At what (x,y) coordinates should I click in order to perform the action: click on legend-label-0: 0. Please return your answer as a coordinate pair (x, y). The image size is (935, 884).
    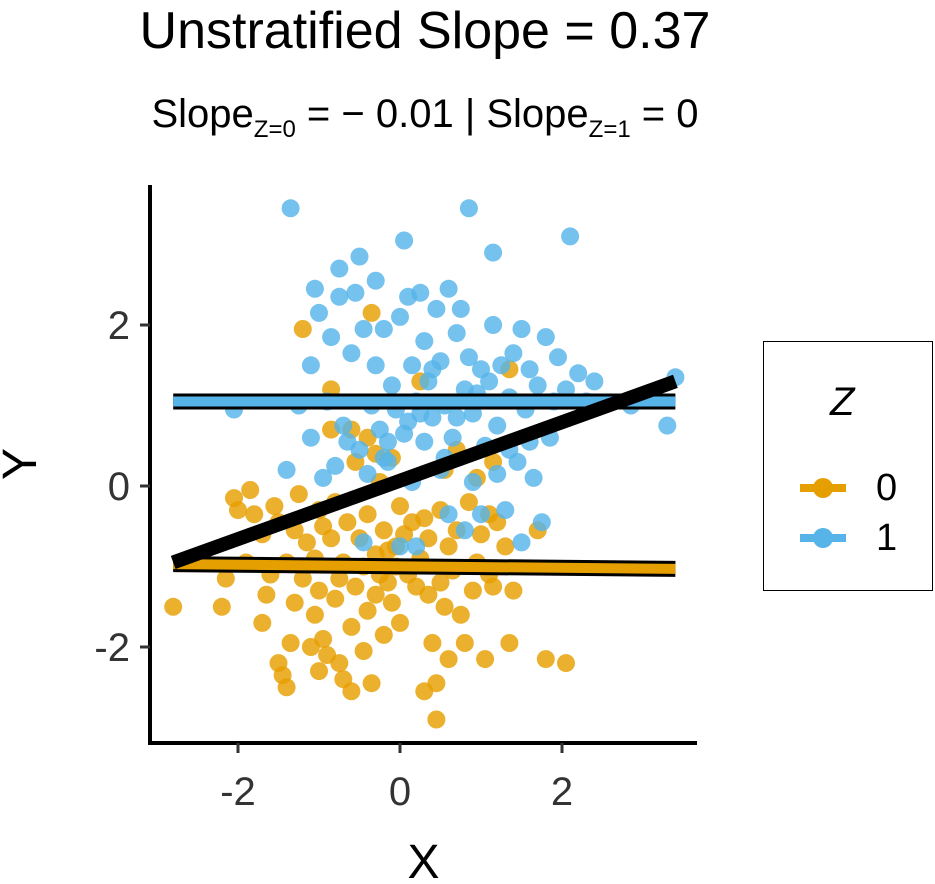
    Looking at the image, I should click on (887, 488).